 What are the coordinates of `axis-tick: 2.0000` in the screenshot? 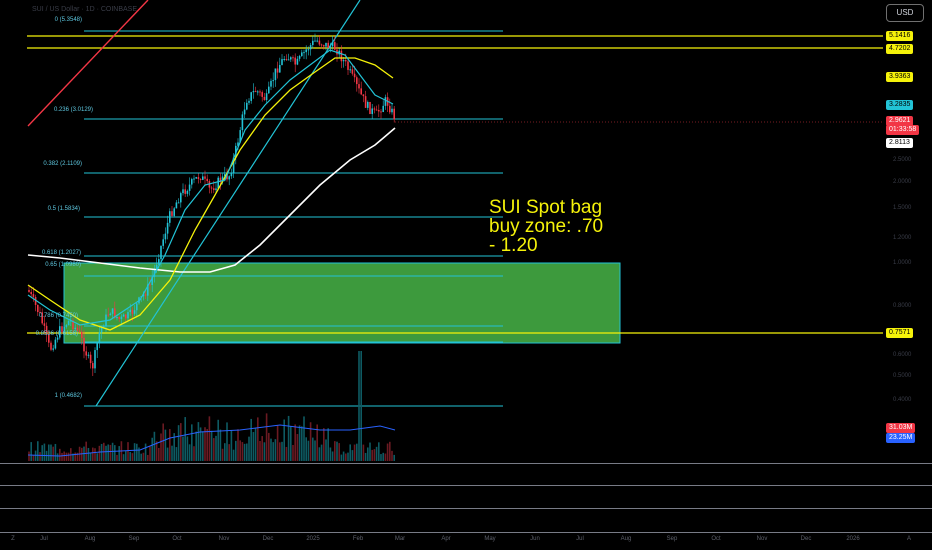 It's located at (902, 182).